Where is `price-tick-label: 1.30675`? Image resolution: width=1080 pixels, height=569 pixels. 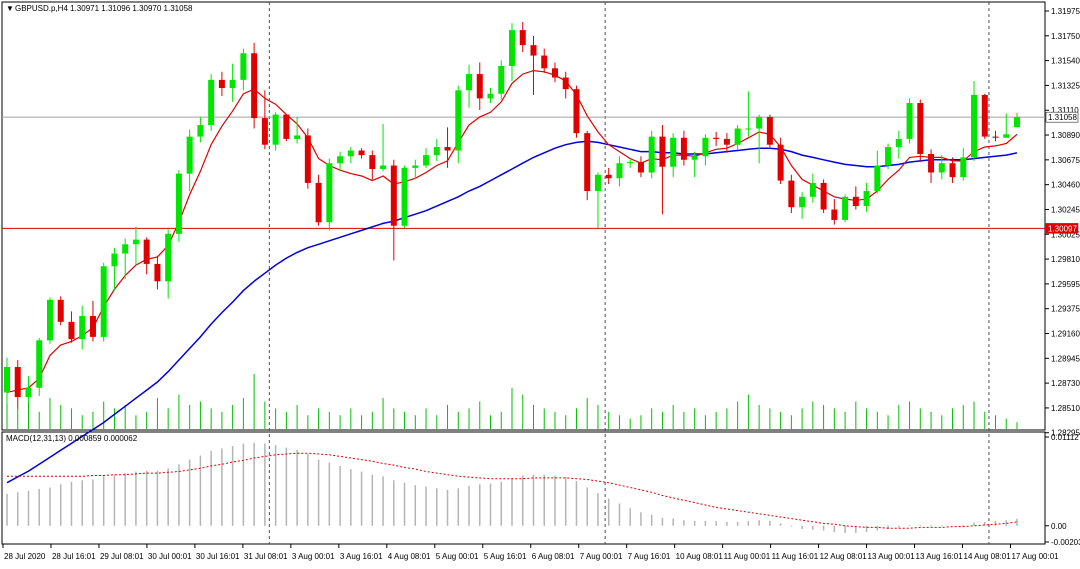
price-tick-label: 1.30675 is located at coordinates (1065, 160).